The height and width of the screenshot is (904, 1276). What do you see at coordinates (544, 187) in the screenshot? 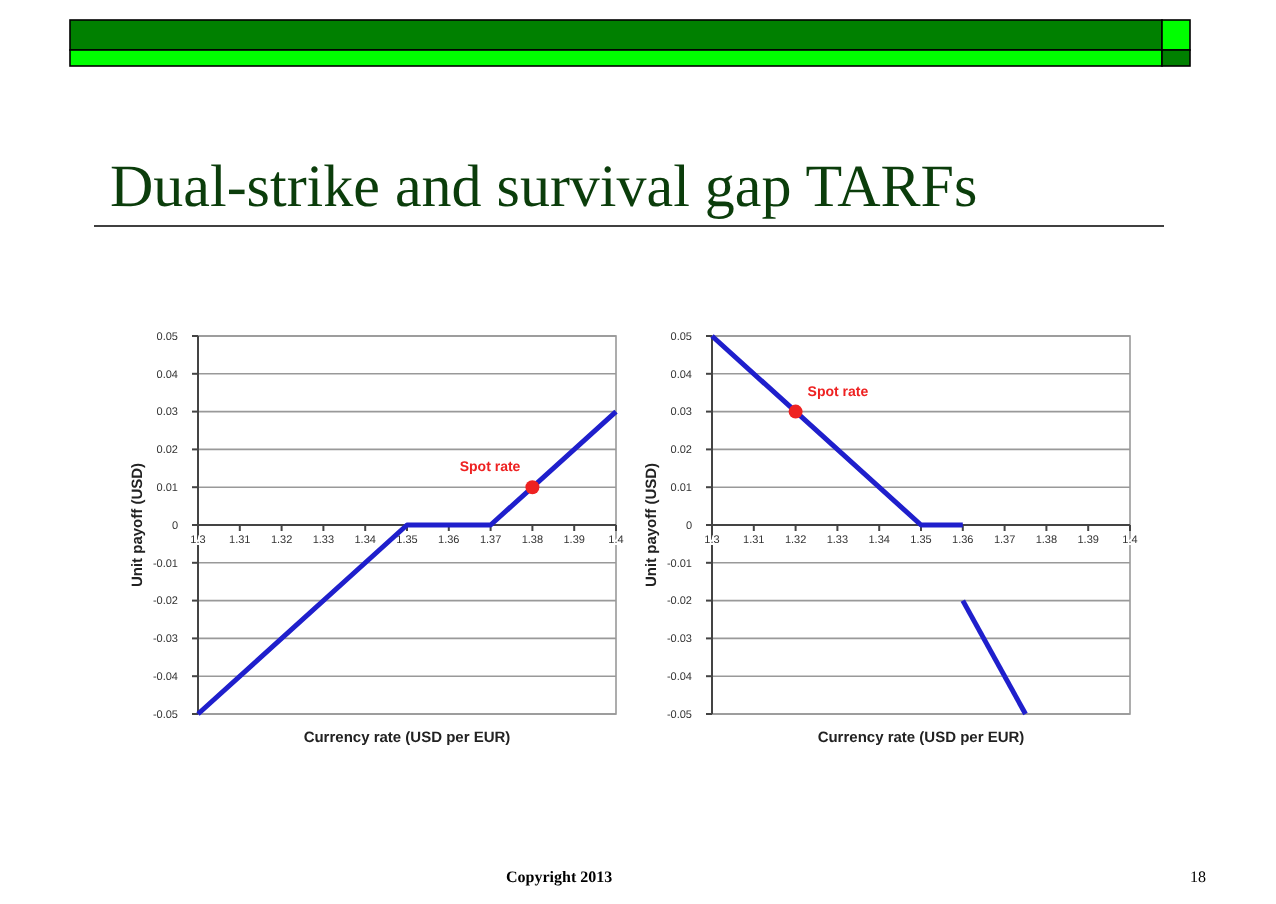
I see `chart-title: Dual-strike and survival gap TARFs` at bounding box center [544, 187].